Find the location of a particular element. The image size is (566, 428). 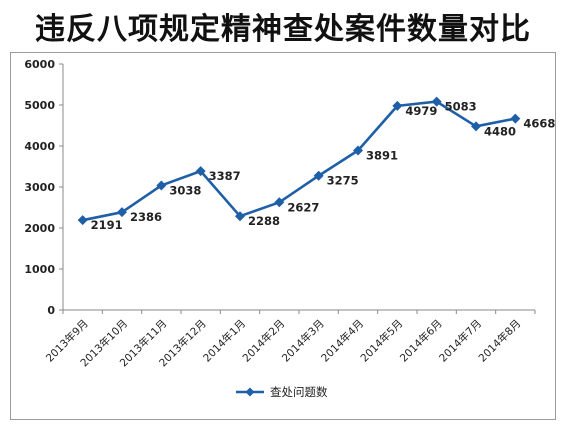

data-label: 2191 is located at coordinates (107, 225).